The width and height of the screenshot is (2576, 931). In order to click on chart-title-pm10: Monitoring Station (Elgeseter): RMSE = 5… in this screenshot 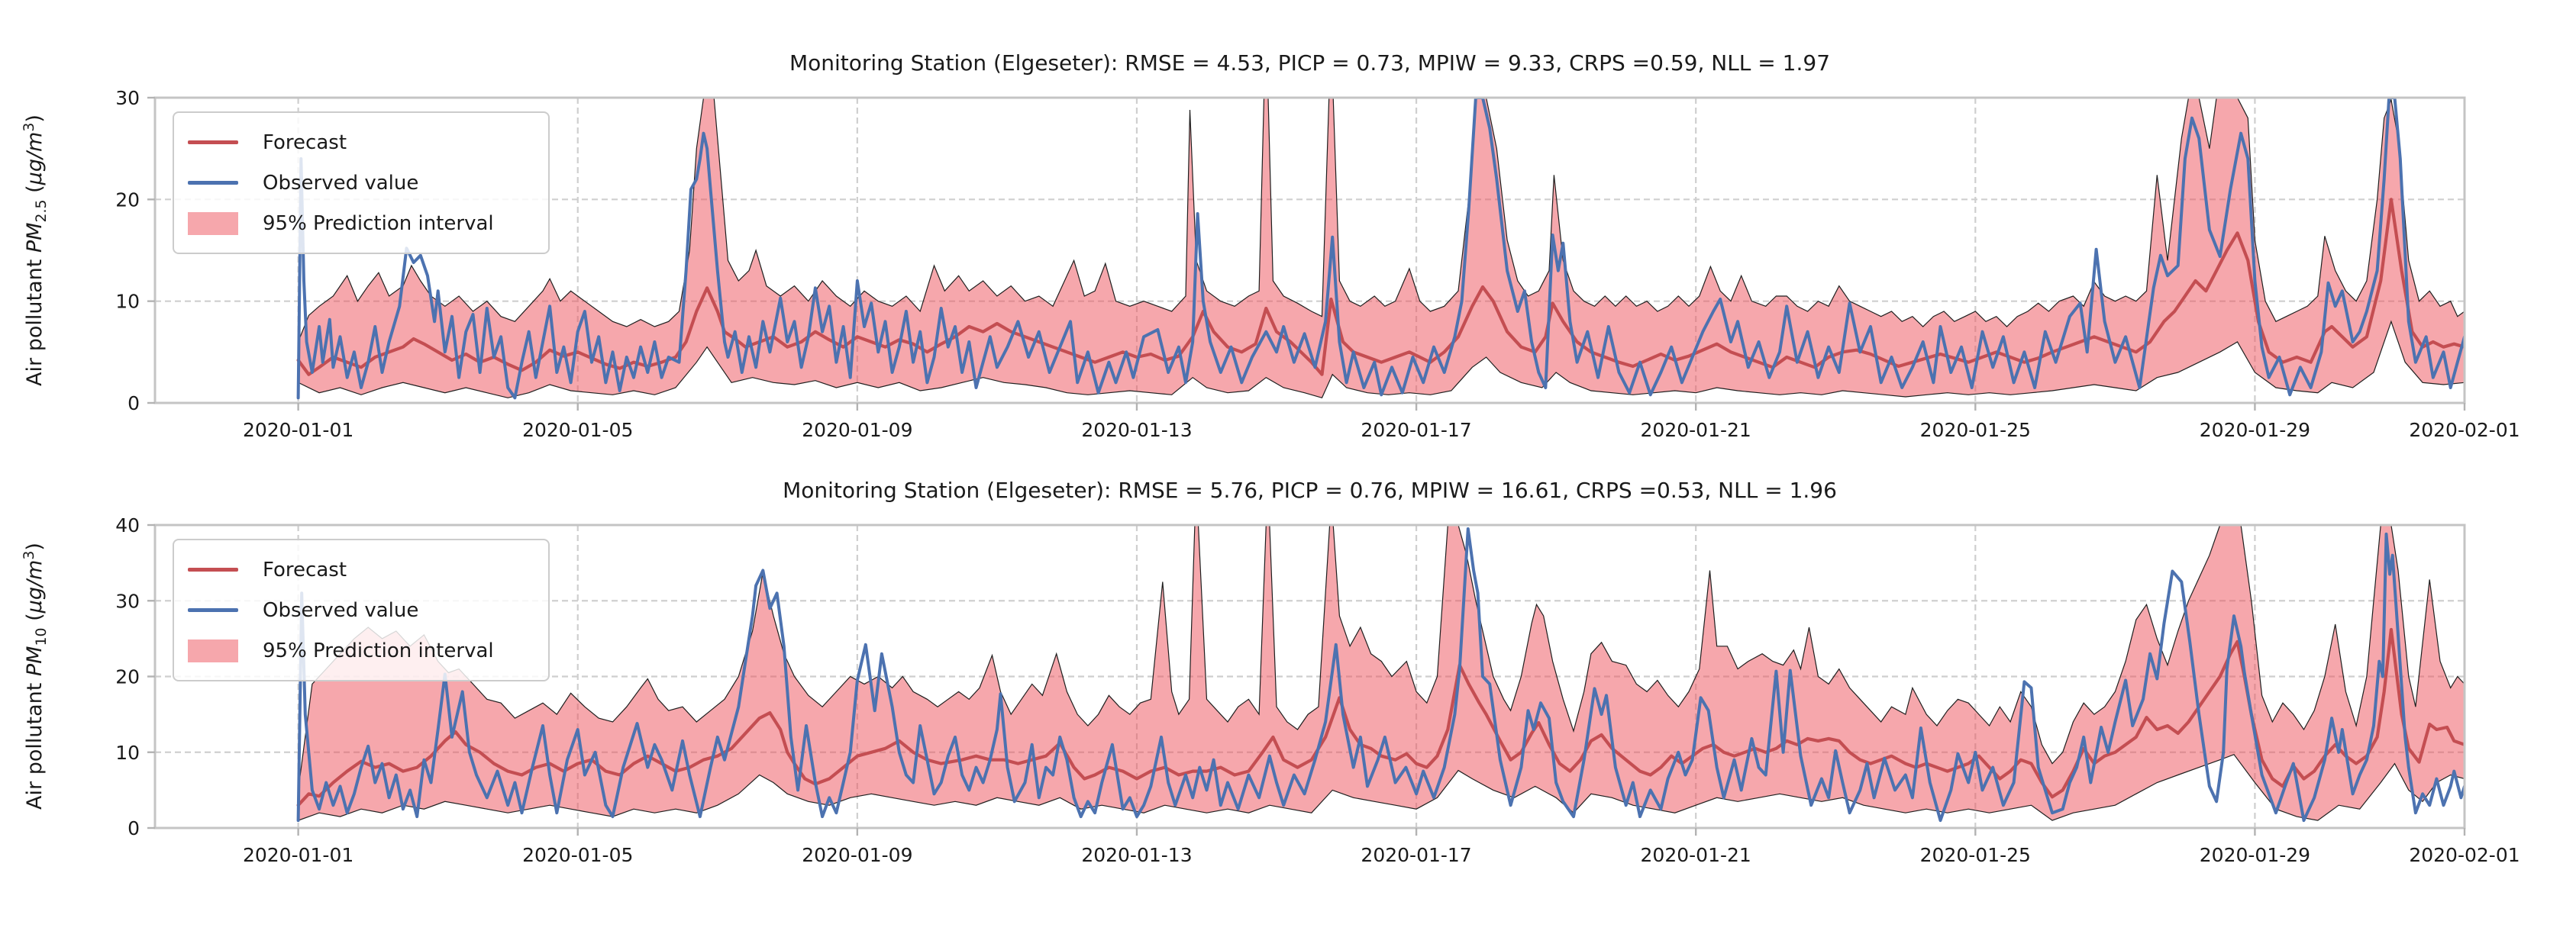, I will do `click(1310, 490)`.